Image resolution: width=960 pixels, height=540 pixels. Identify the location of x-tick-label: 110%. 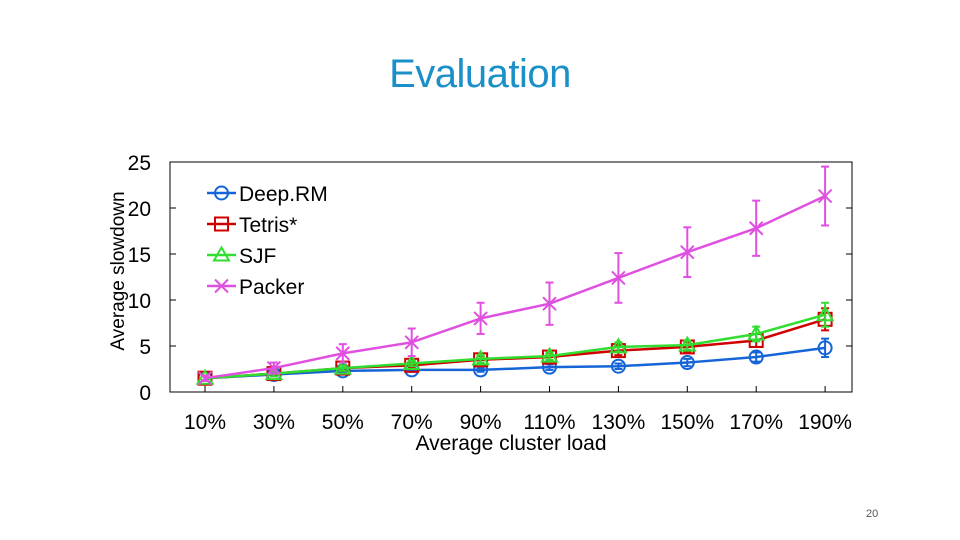
(549, 422).